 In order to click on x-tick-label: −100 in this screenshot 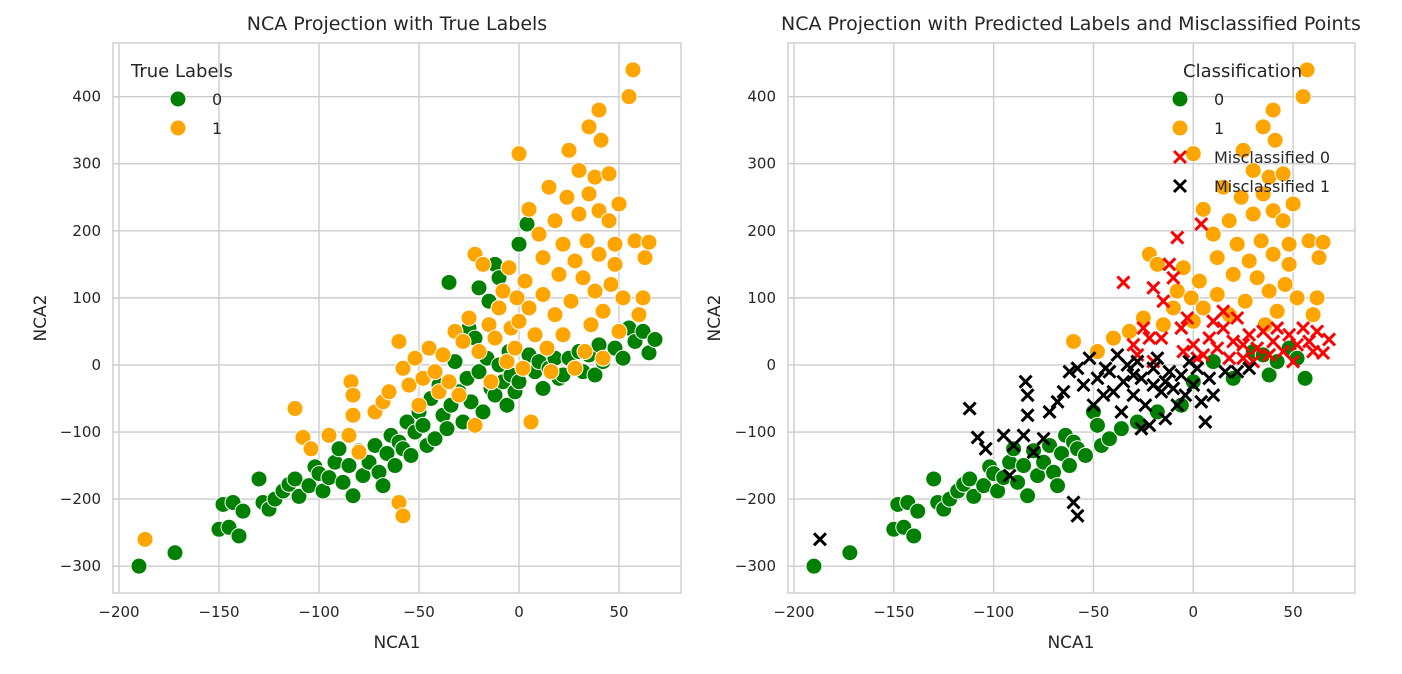, I will do `click(993, 612)`.